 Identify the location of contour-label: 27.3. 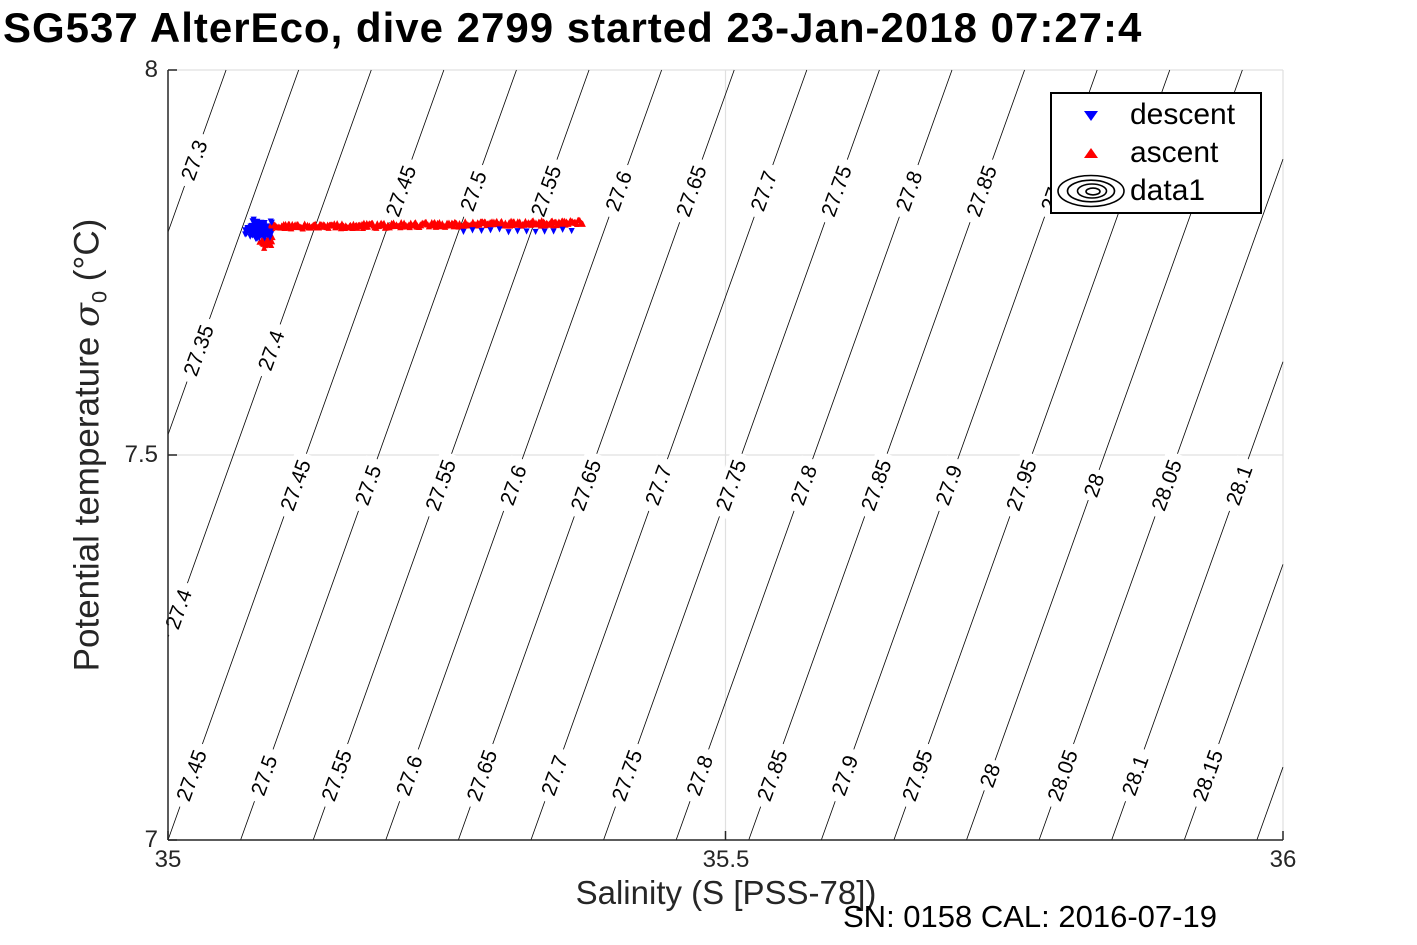
(194, 160).